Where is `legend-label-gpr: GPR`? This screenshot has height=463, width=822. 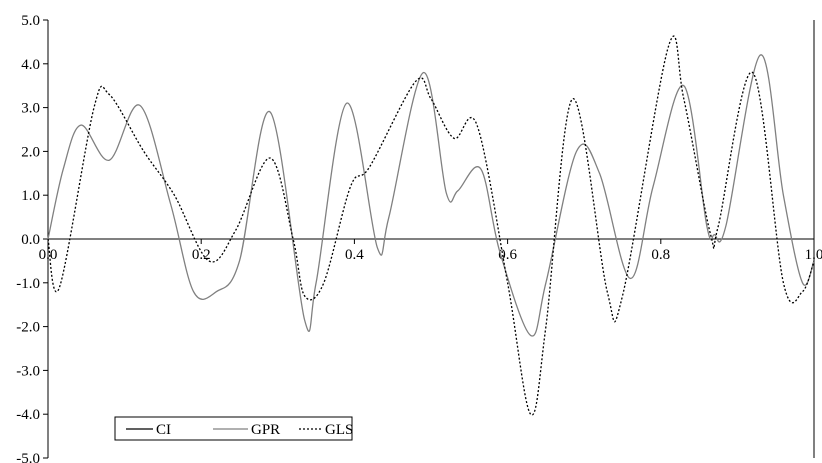
legend-label-gpr: GPR is located at coordinates (265, 430).